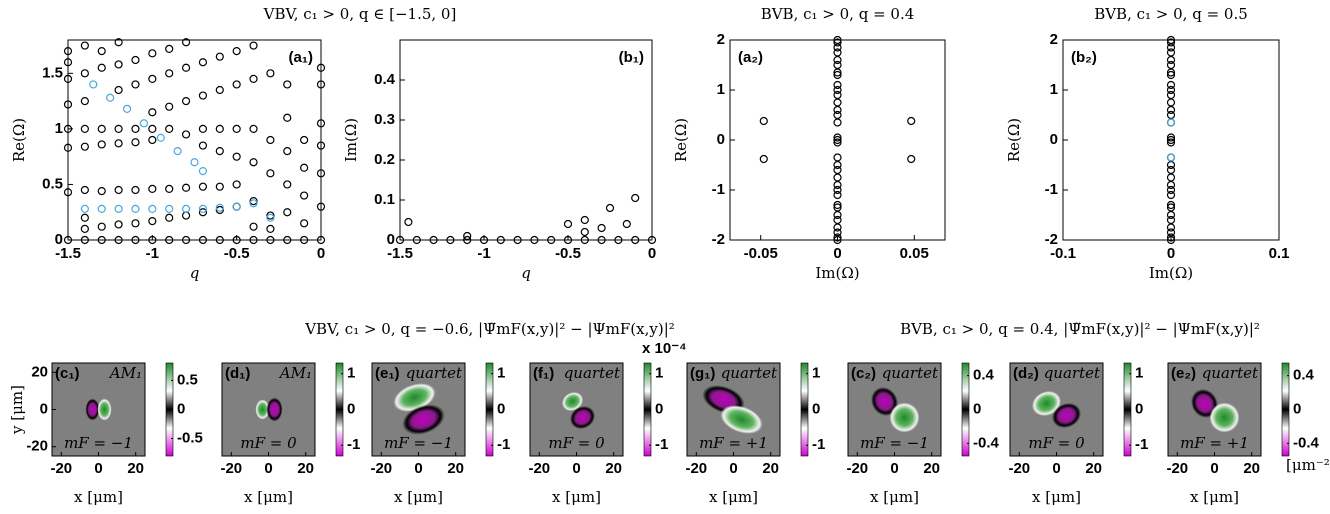 Image resolution: width=1330 pixels, height=514 pixels. Describe the element at coordinates (664, 348) in the screenshot. I see `colorbar-scale: x 10⁻⁴` at that location.